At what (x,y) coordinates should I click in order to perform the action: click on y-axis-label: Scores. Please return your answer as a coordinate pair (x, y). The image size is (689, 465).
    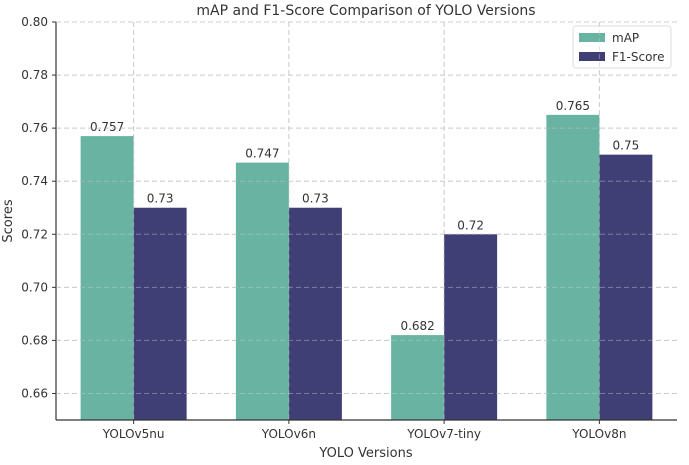
    Looking at the image, I should click on (8, 220).